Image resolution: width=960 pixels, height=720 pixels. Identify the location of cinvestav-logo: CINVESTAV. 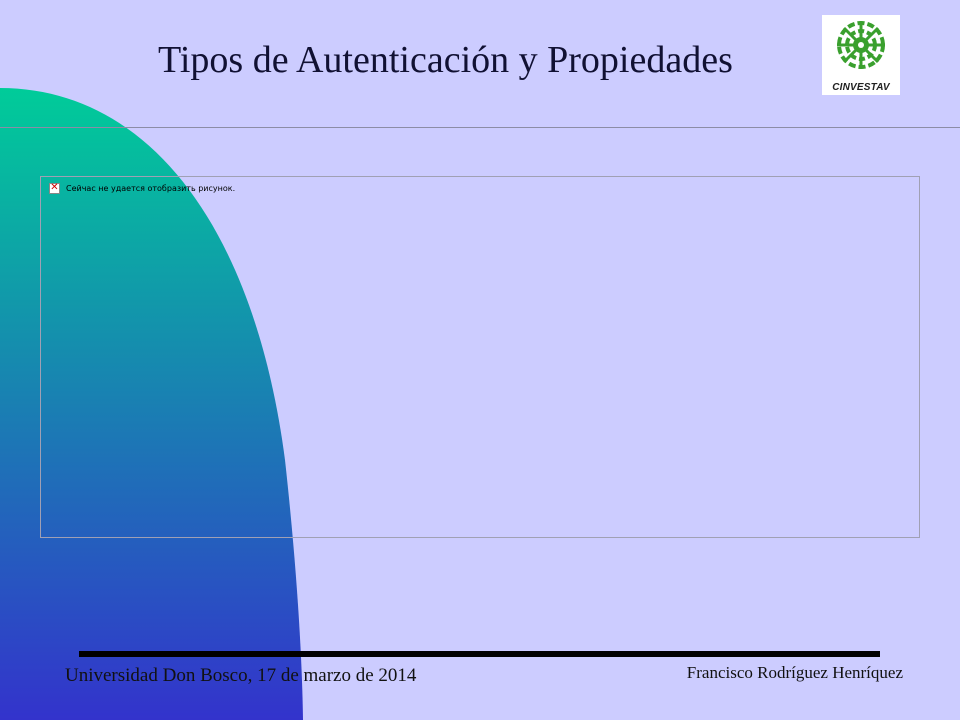
(861, 55).